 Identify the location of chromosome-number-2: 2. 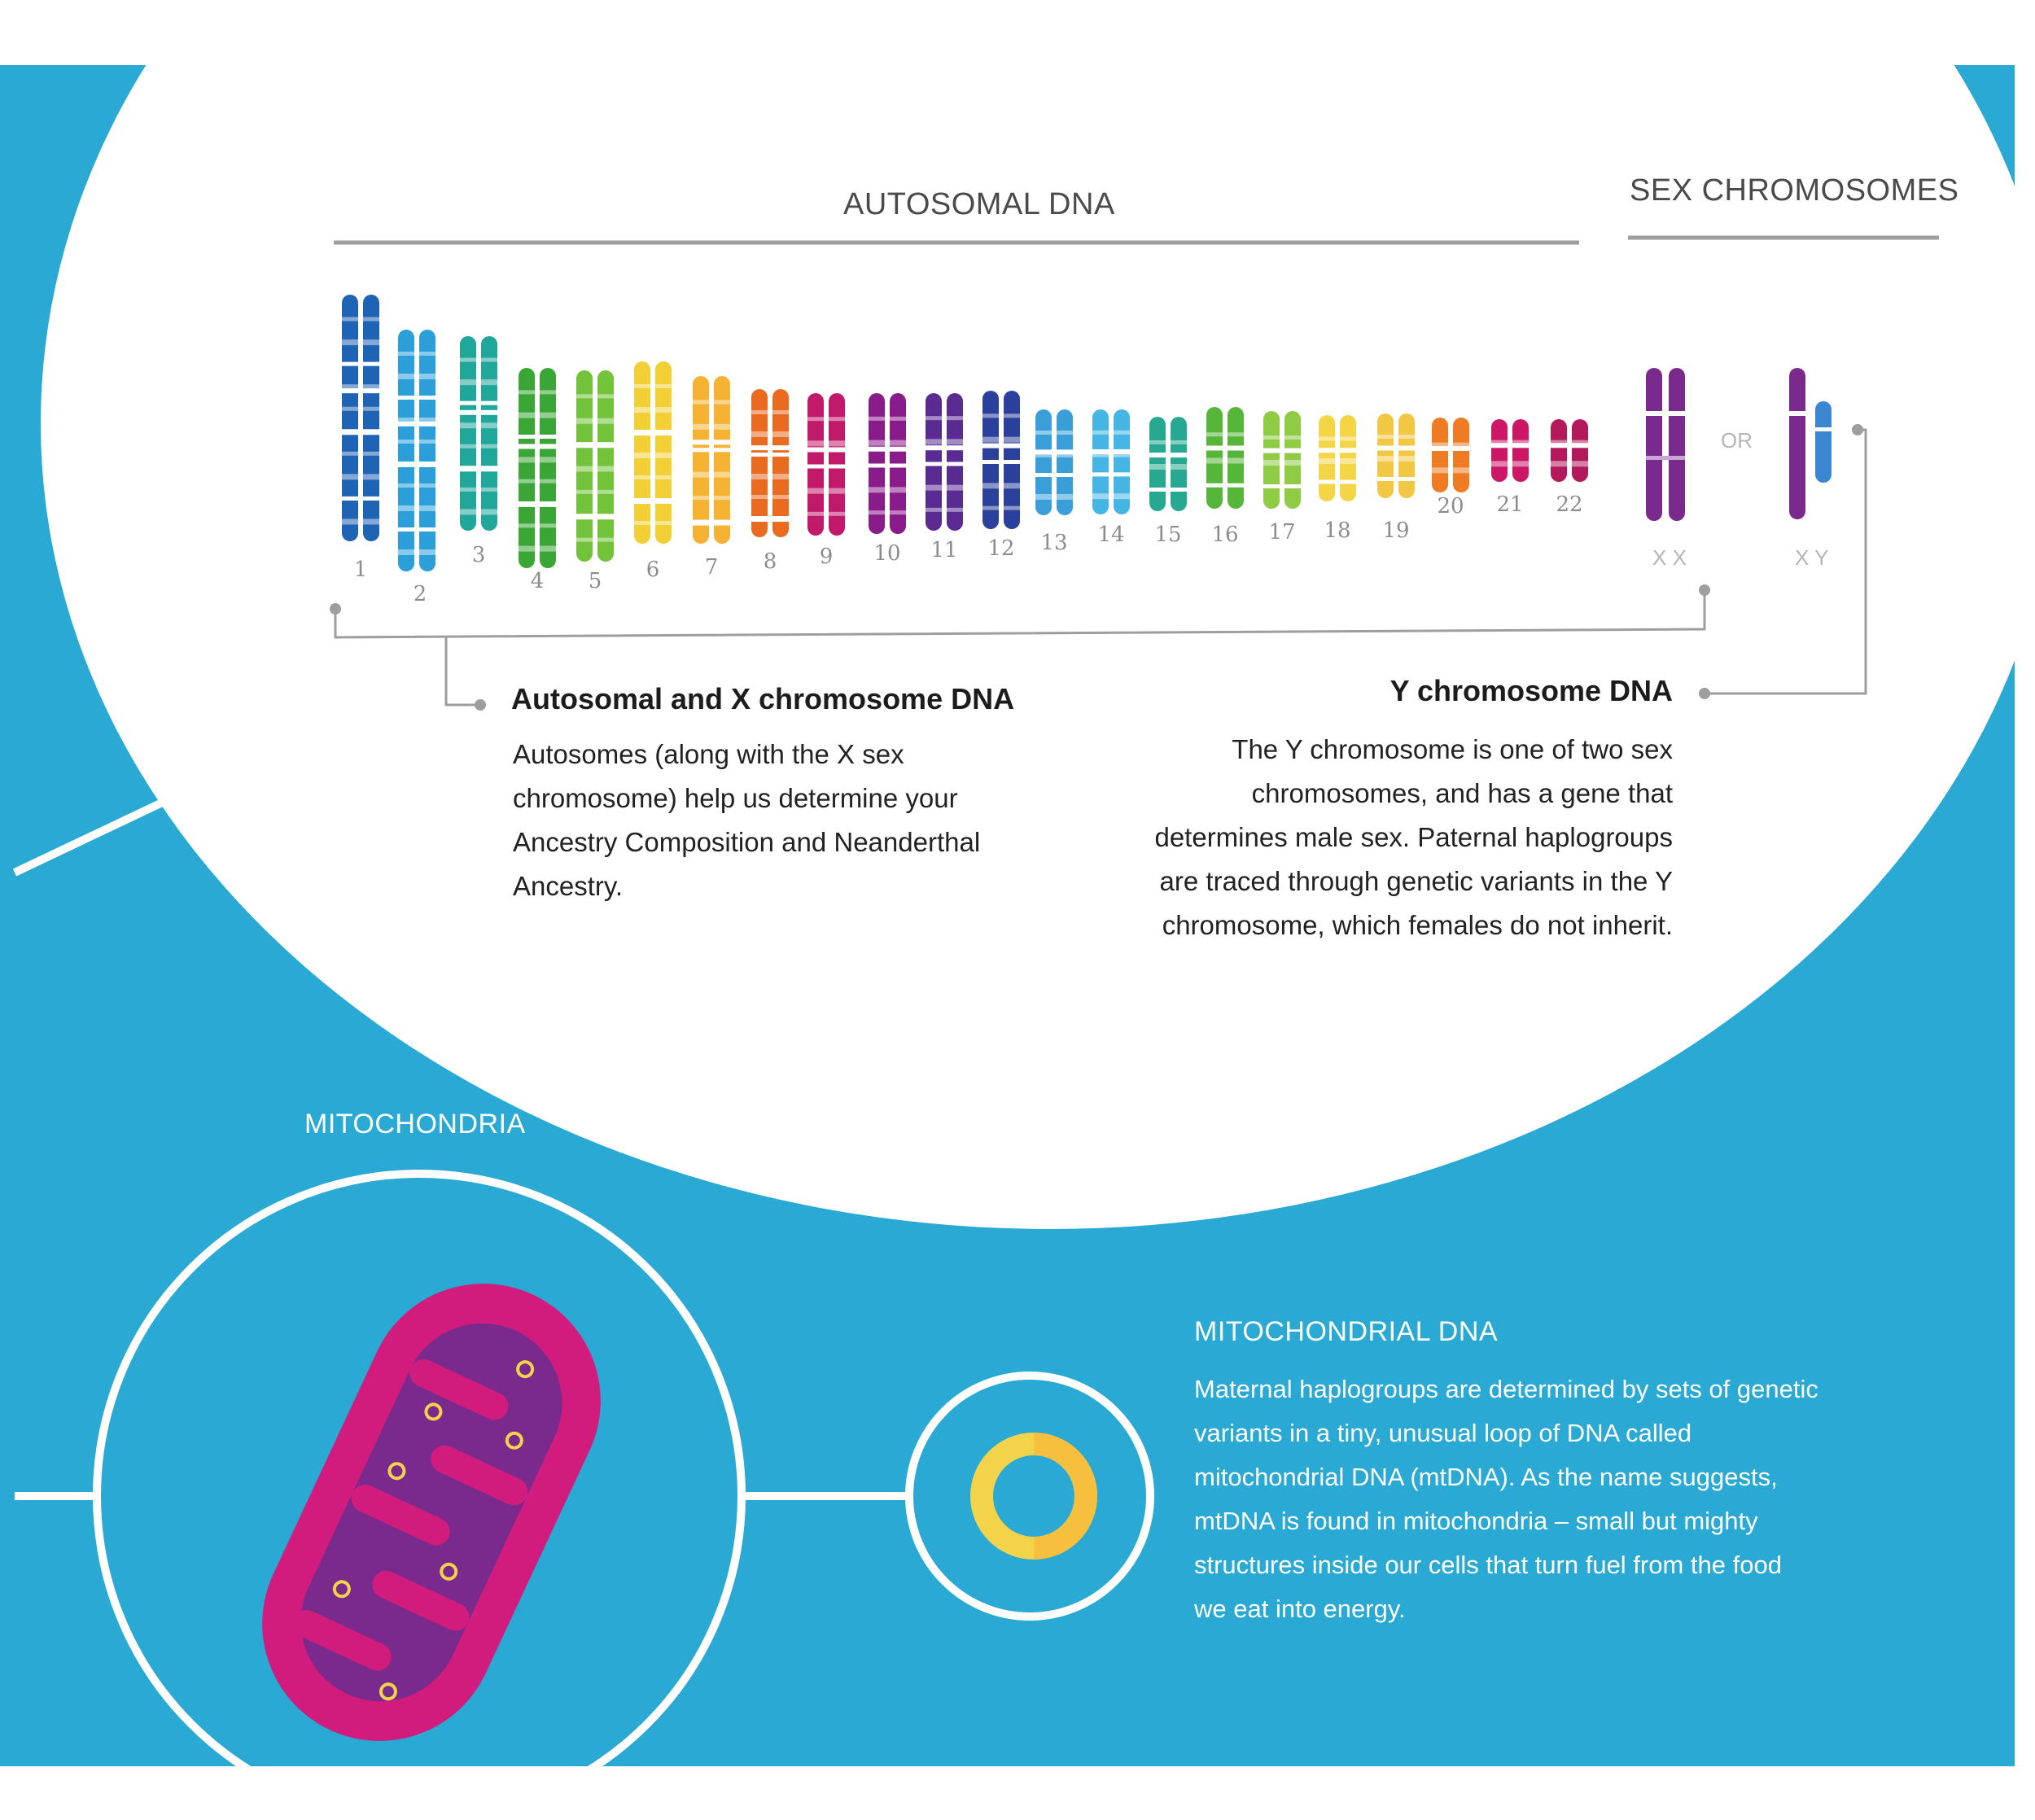
(420, 594).